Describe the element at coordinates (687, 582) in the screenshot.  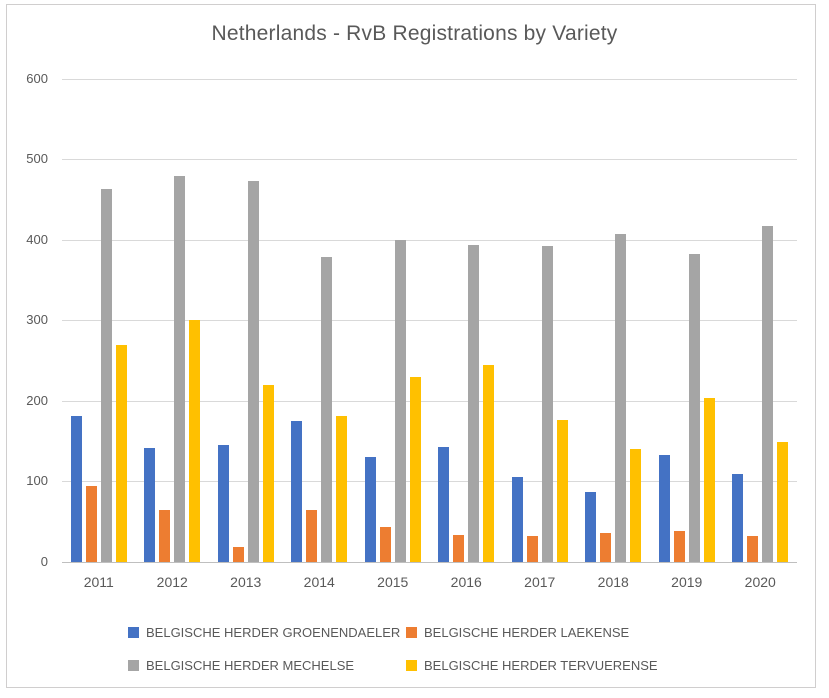
I see `x-tick-label-2019: 2019` at that location.